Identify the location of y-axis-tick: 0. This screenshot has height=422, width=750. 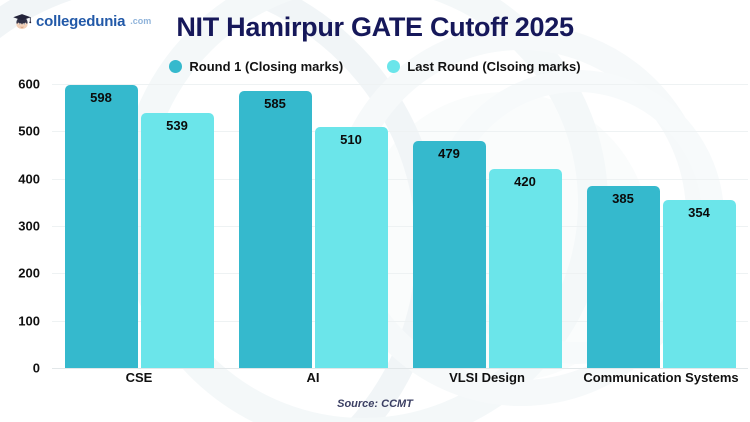
(36, 368).